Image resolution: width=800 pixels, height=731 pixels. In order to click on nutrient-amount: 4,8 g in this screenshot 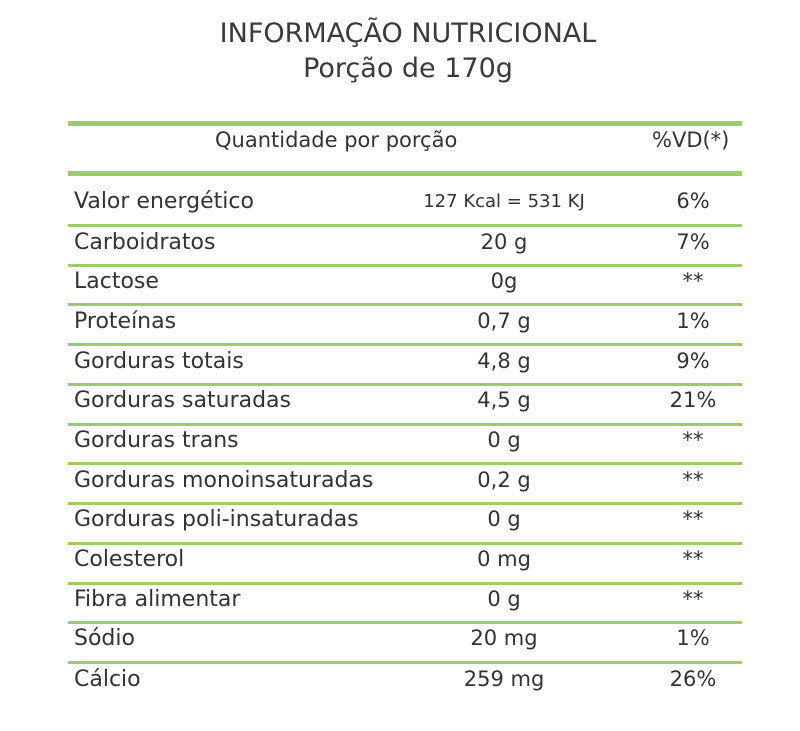, I will do `click(504, 361)`.